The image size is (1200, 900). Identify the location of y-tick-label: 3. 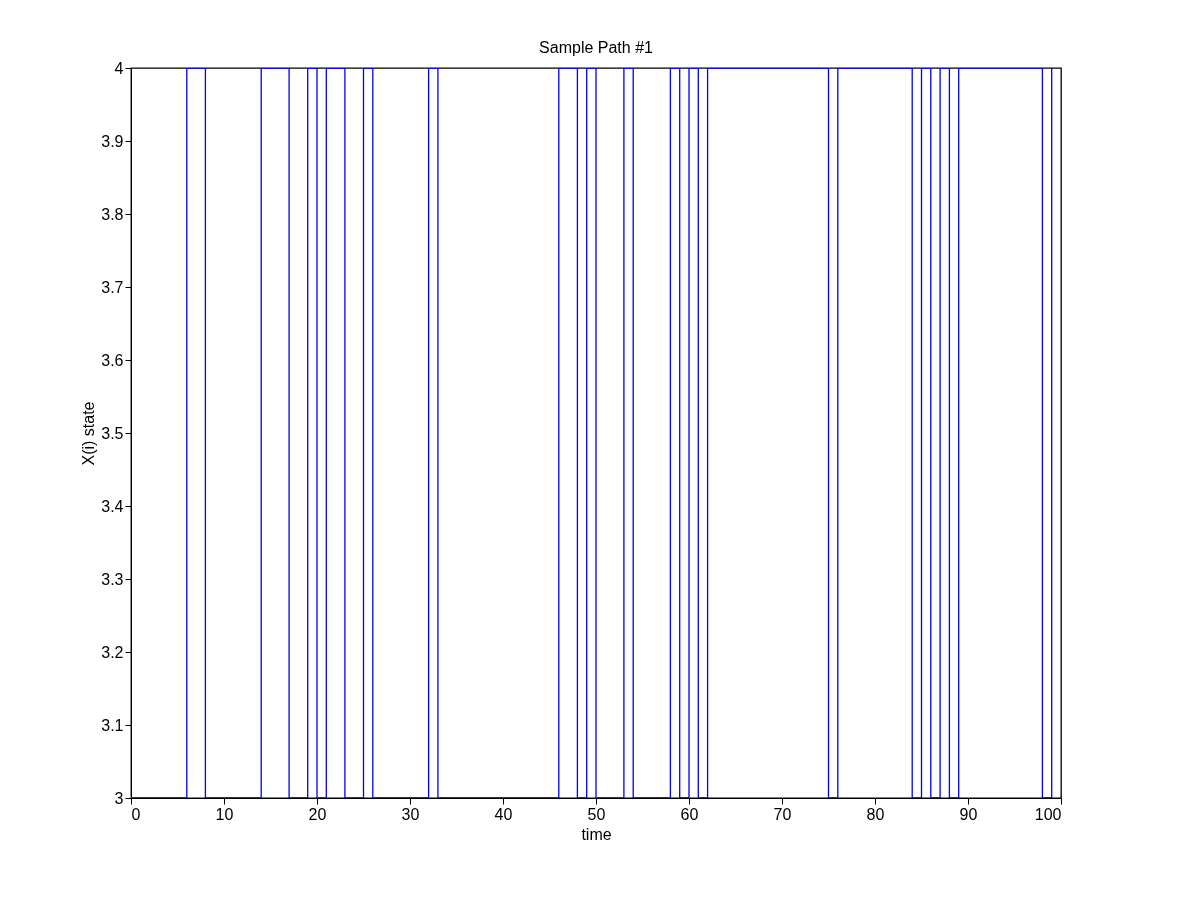
(119, 798).